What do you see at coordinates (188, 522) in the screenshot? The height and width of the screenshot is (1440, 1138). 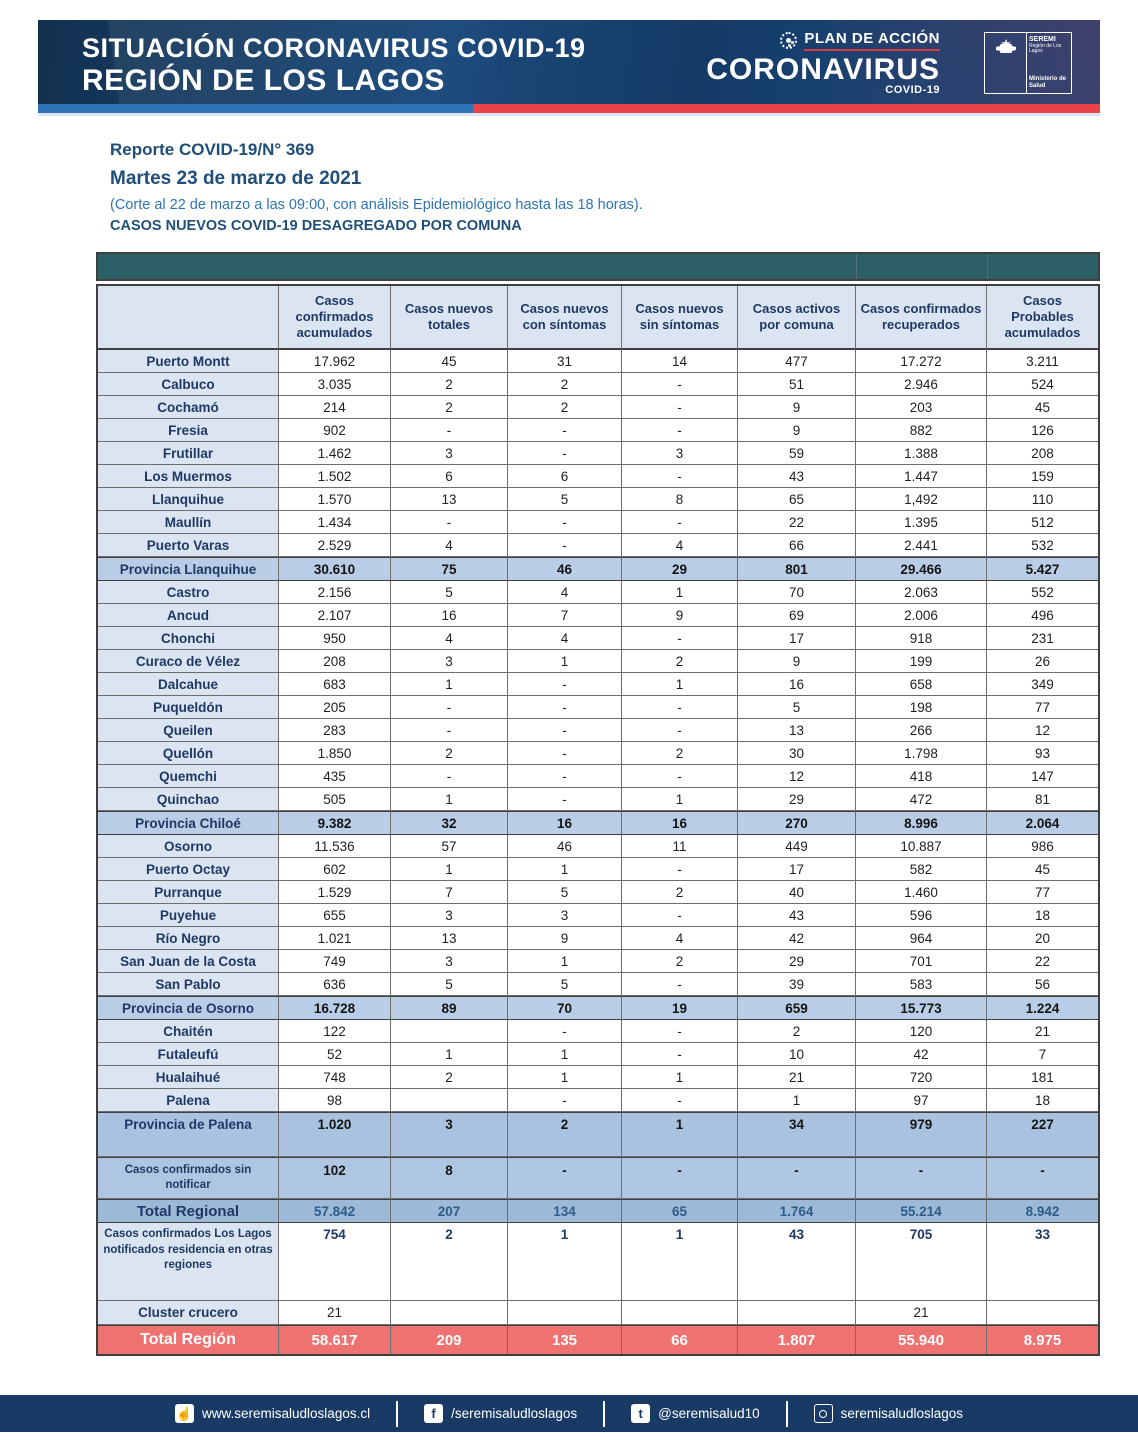 I see `row-label: Maullín` at bounding box center [188, 522].